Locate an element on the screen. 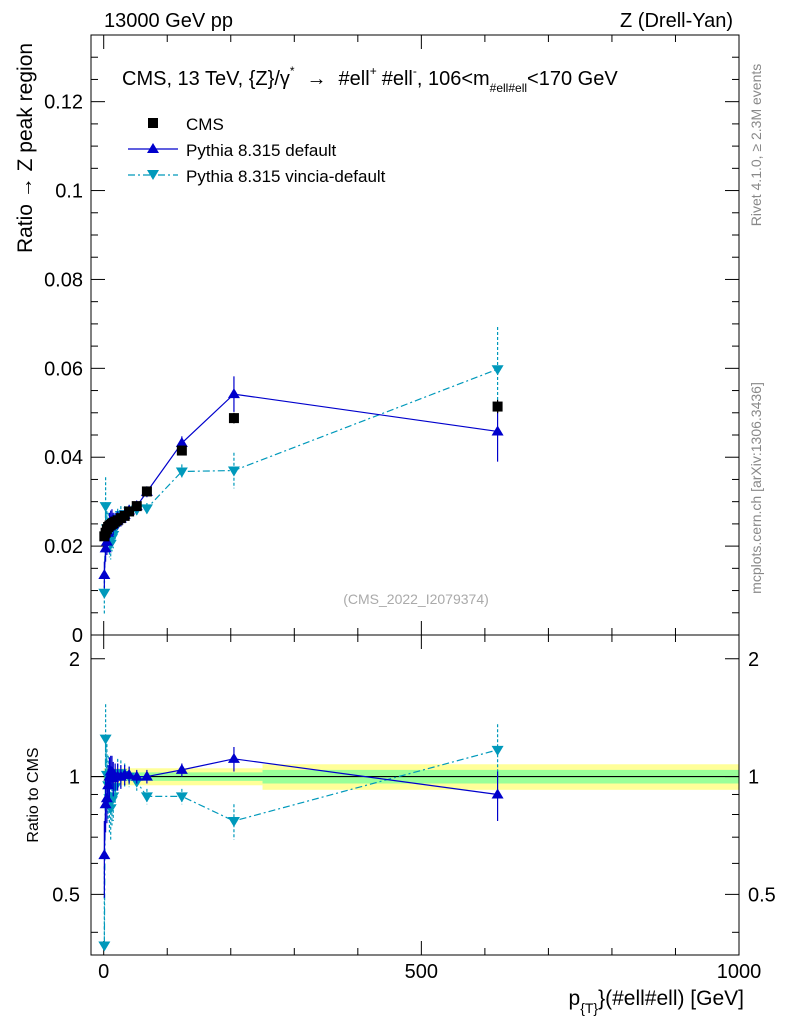 Image resolution: width=786 pixels, height=1024 pixels. ratio-y-axis-label: Ratio to CMS is located at coordinates (33, 794).